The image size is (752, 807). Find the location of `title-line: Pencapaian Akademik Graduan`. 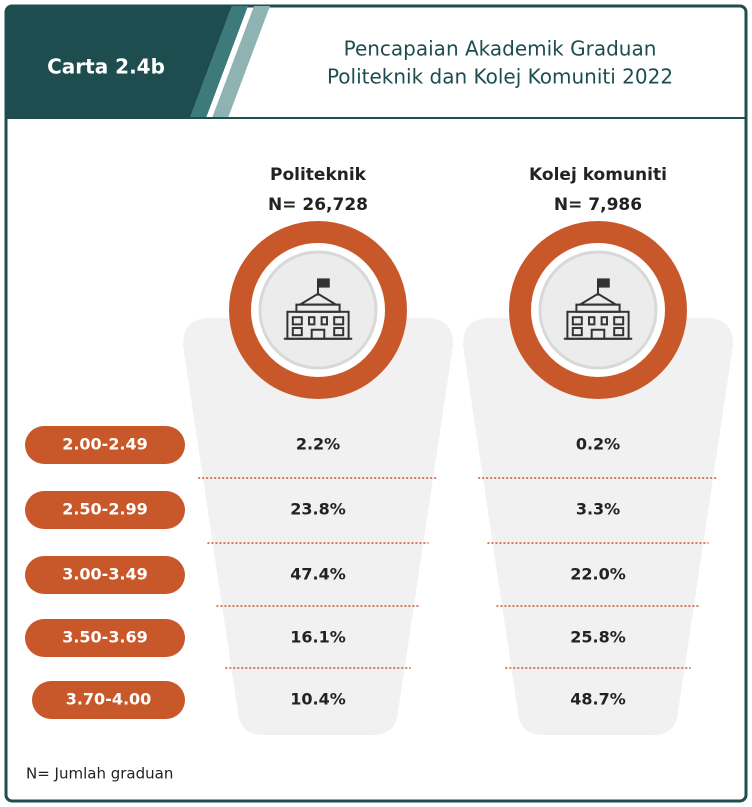

title-line: Pencapaian Akademik Graduan is located at coordinates (500, 49).